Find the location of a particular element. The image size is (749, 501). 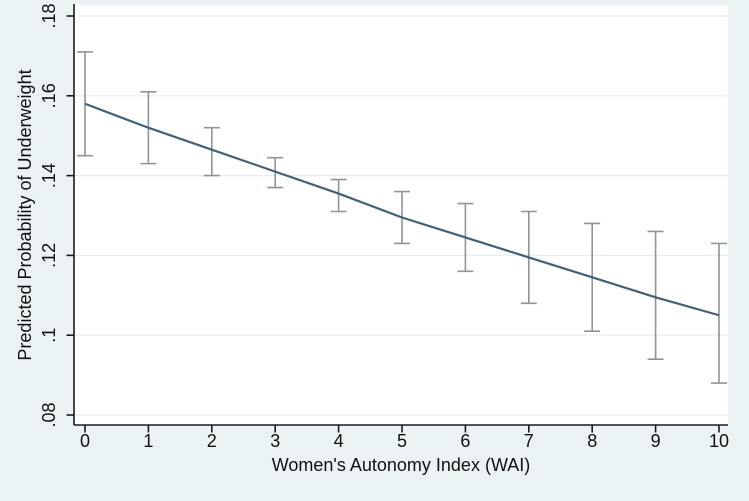

x-tick-label: 6 is located at coordinates (465, 441).